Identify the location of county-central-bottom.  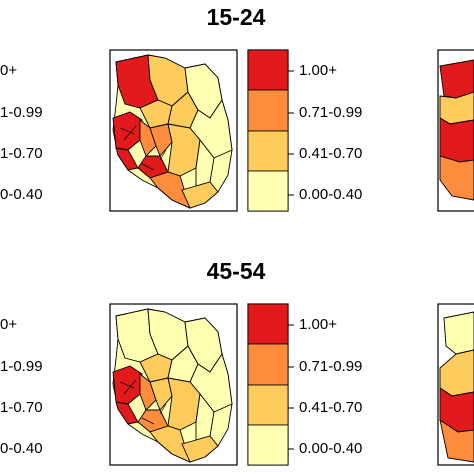
(161, 394).